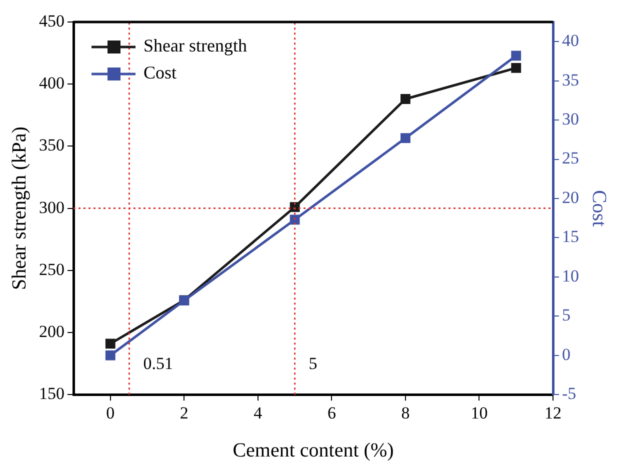 The image size is (622, 471). What do you see at coordinates (51, 20) in the screenshot?
I see `y-tick-label: 450` at bounding box center [51, 20].